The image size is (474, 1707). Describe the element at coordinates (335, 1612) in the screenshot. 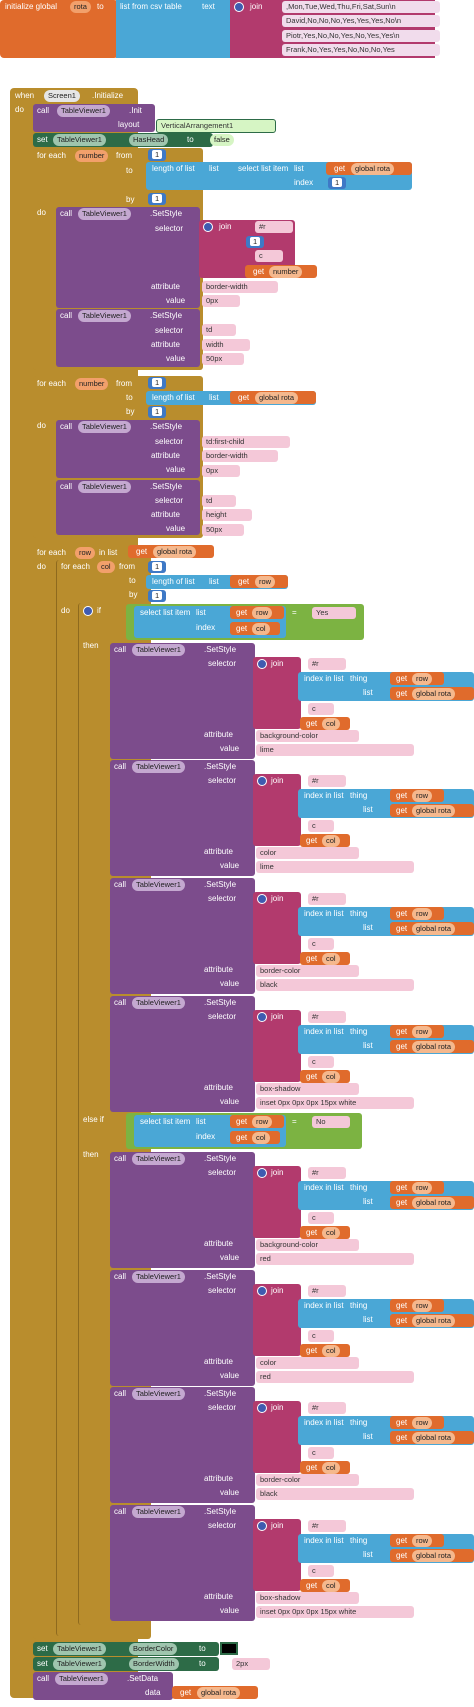

I see `value-value: inset 0px 0px 0px 15px white` at that location.